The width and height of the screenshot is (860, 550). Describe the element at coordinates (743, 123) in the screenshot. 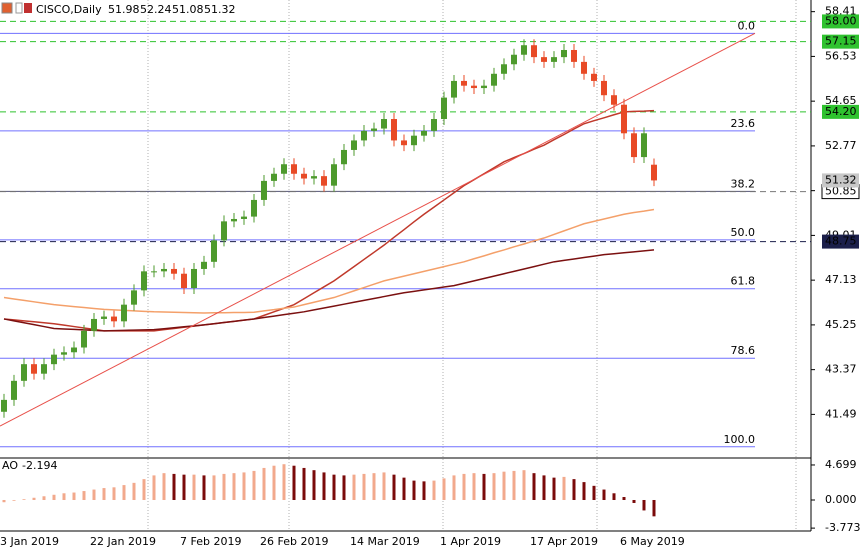

I see `fib-label: 23.6` at that location.